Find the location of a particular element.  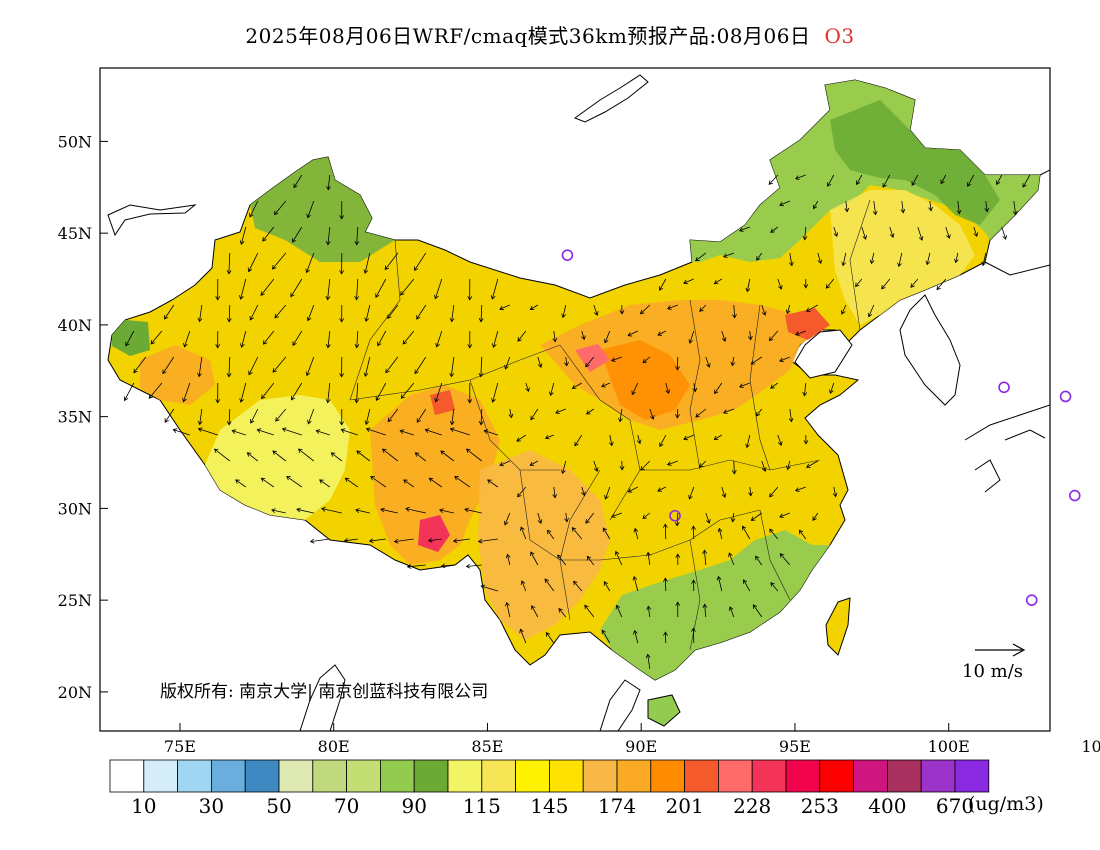

ozone-zone-tibet-yellow is located at coordinates (277, 457).